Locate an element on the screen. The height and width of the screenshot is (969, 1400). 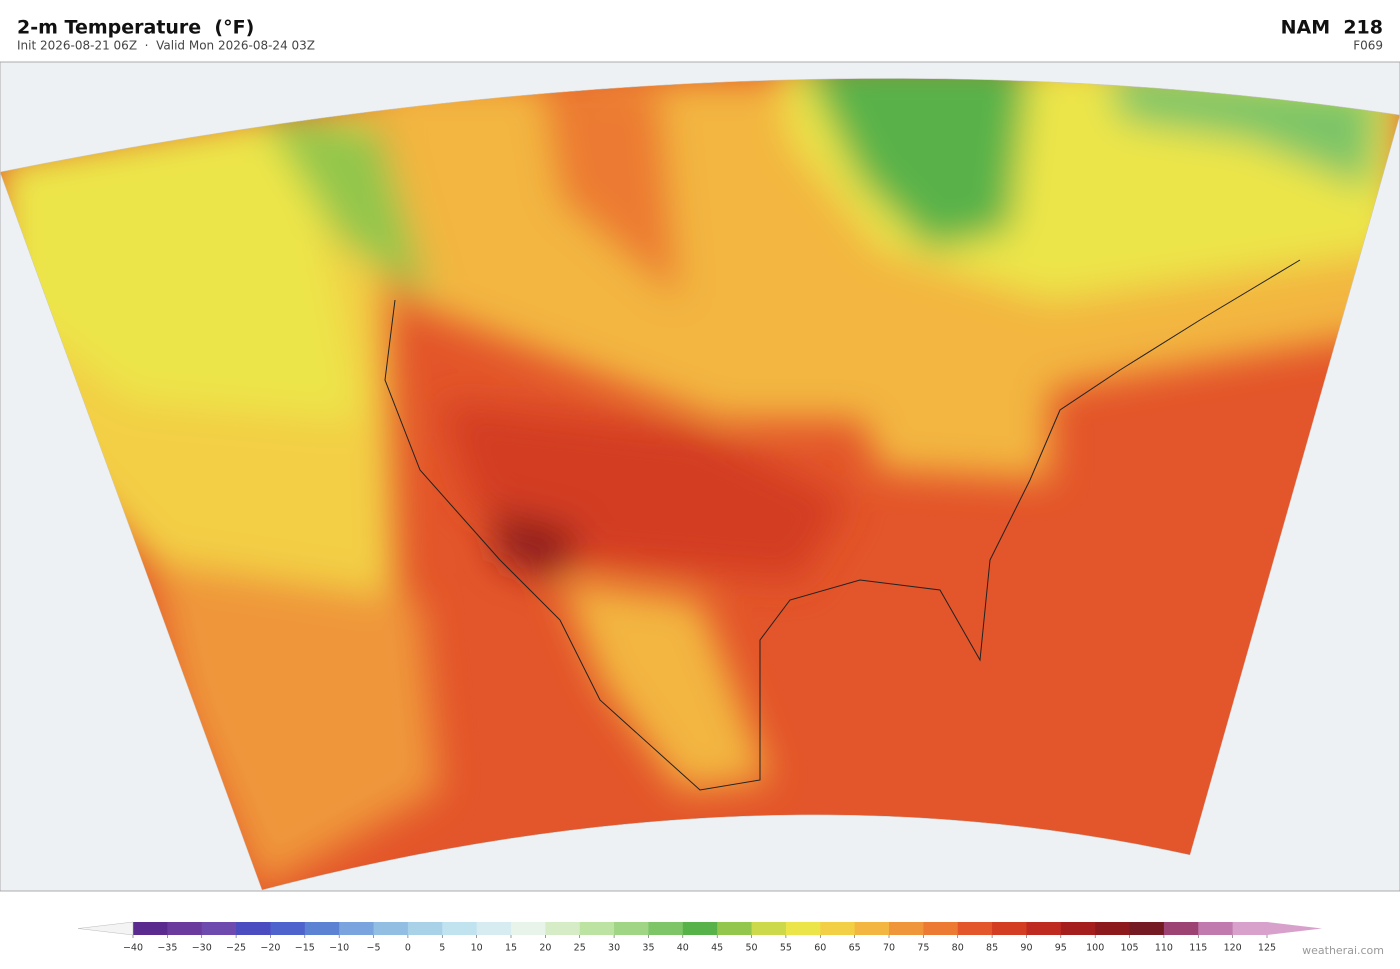
colorbar-tick-label: 90 is located at coordinates (1026, 948).